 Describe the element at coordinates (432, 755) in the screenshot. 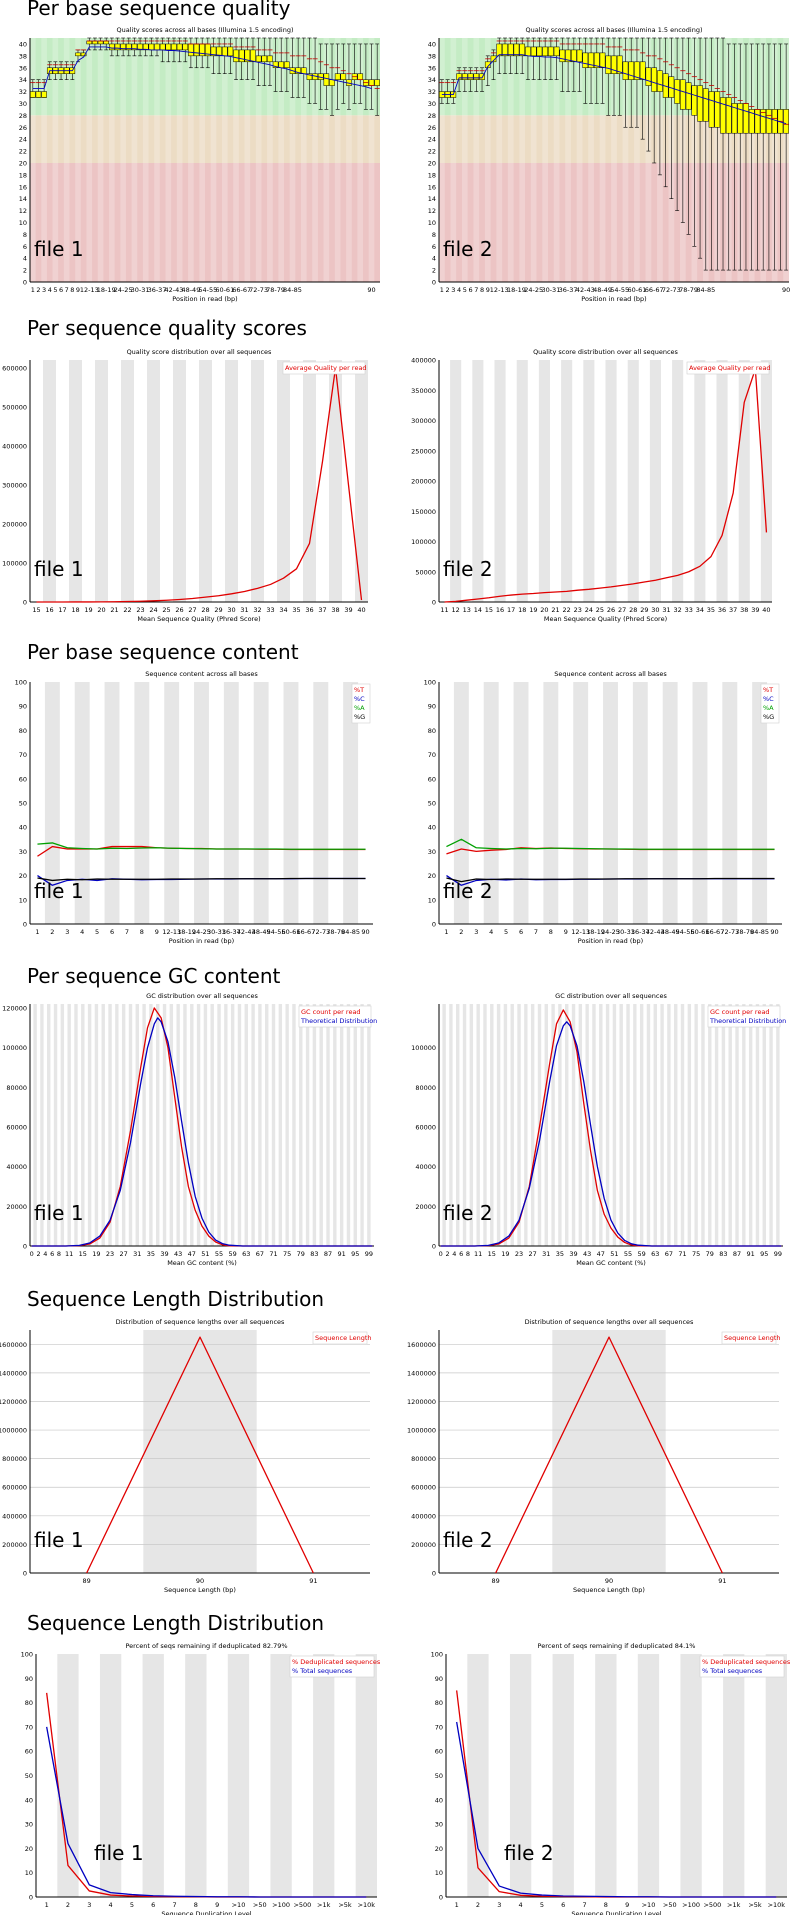

I see `y-tick-label: 70` at that location.